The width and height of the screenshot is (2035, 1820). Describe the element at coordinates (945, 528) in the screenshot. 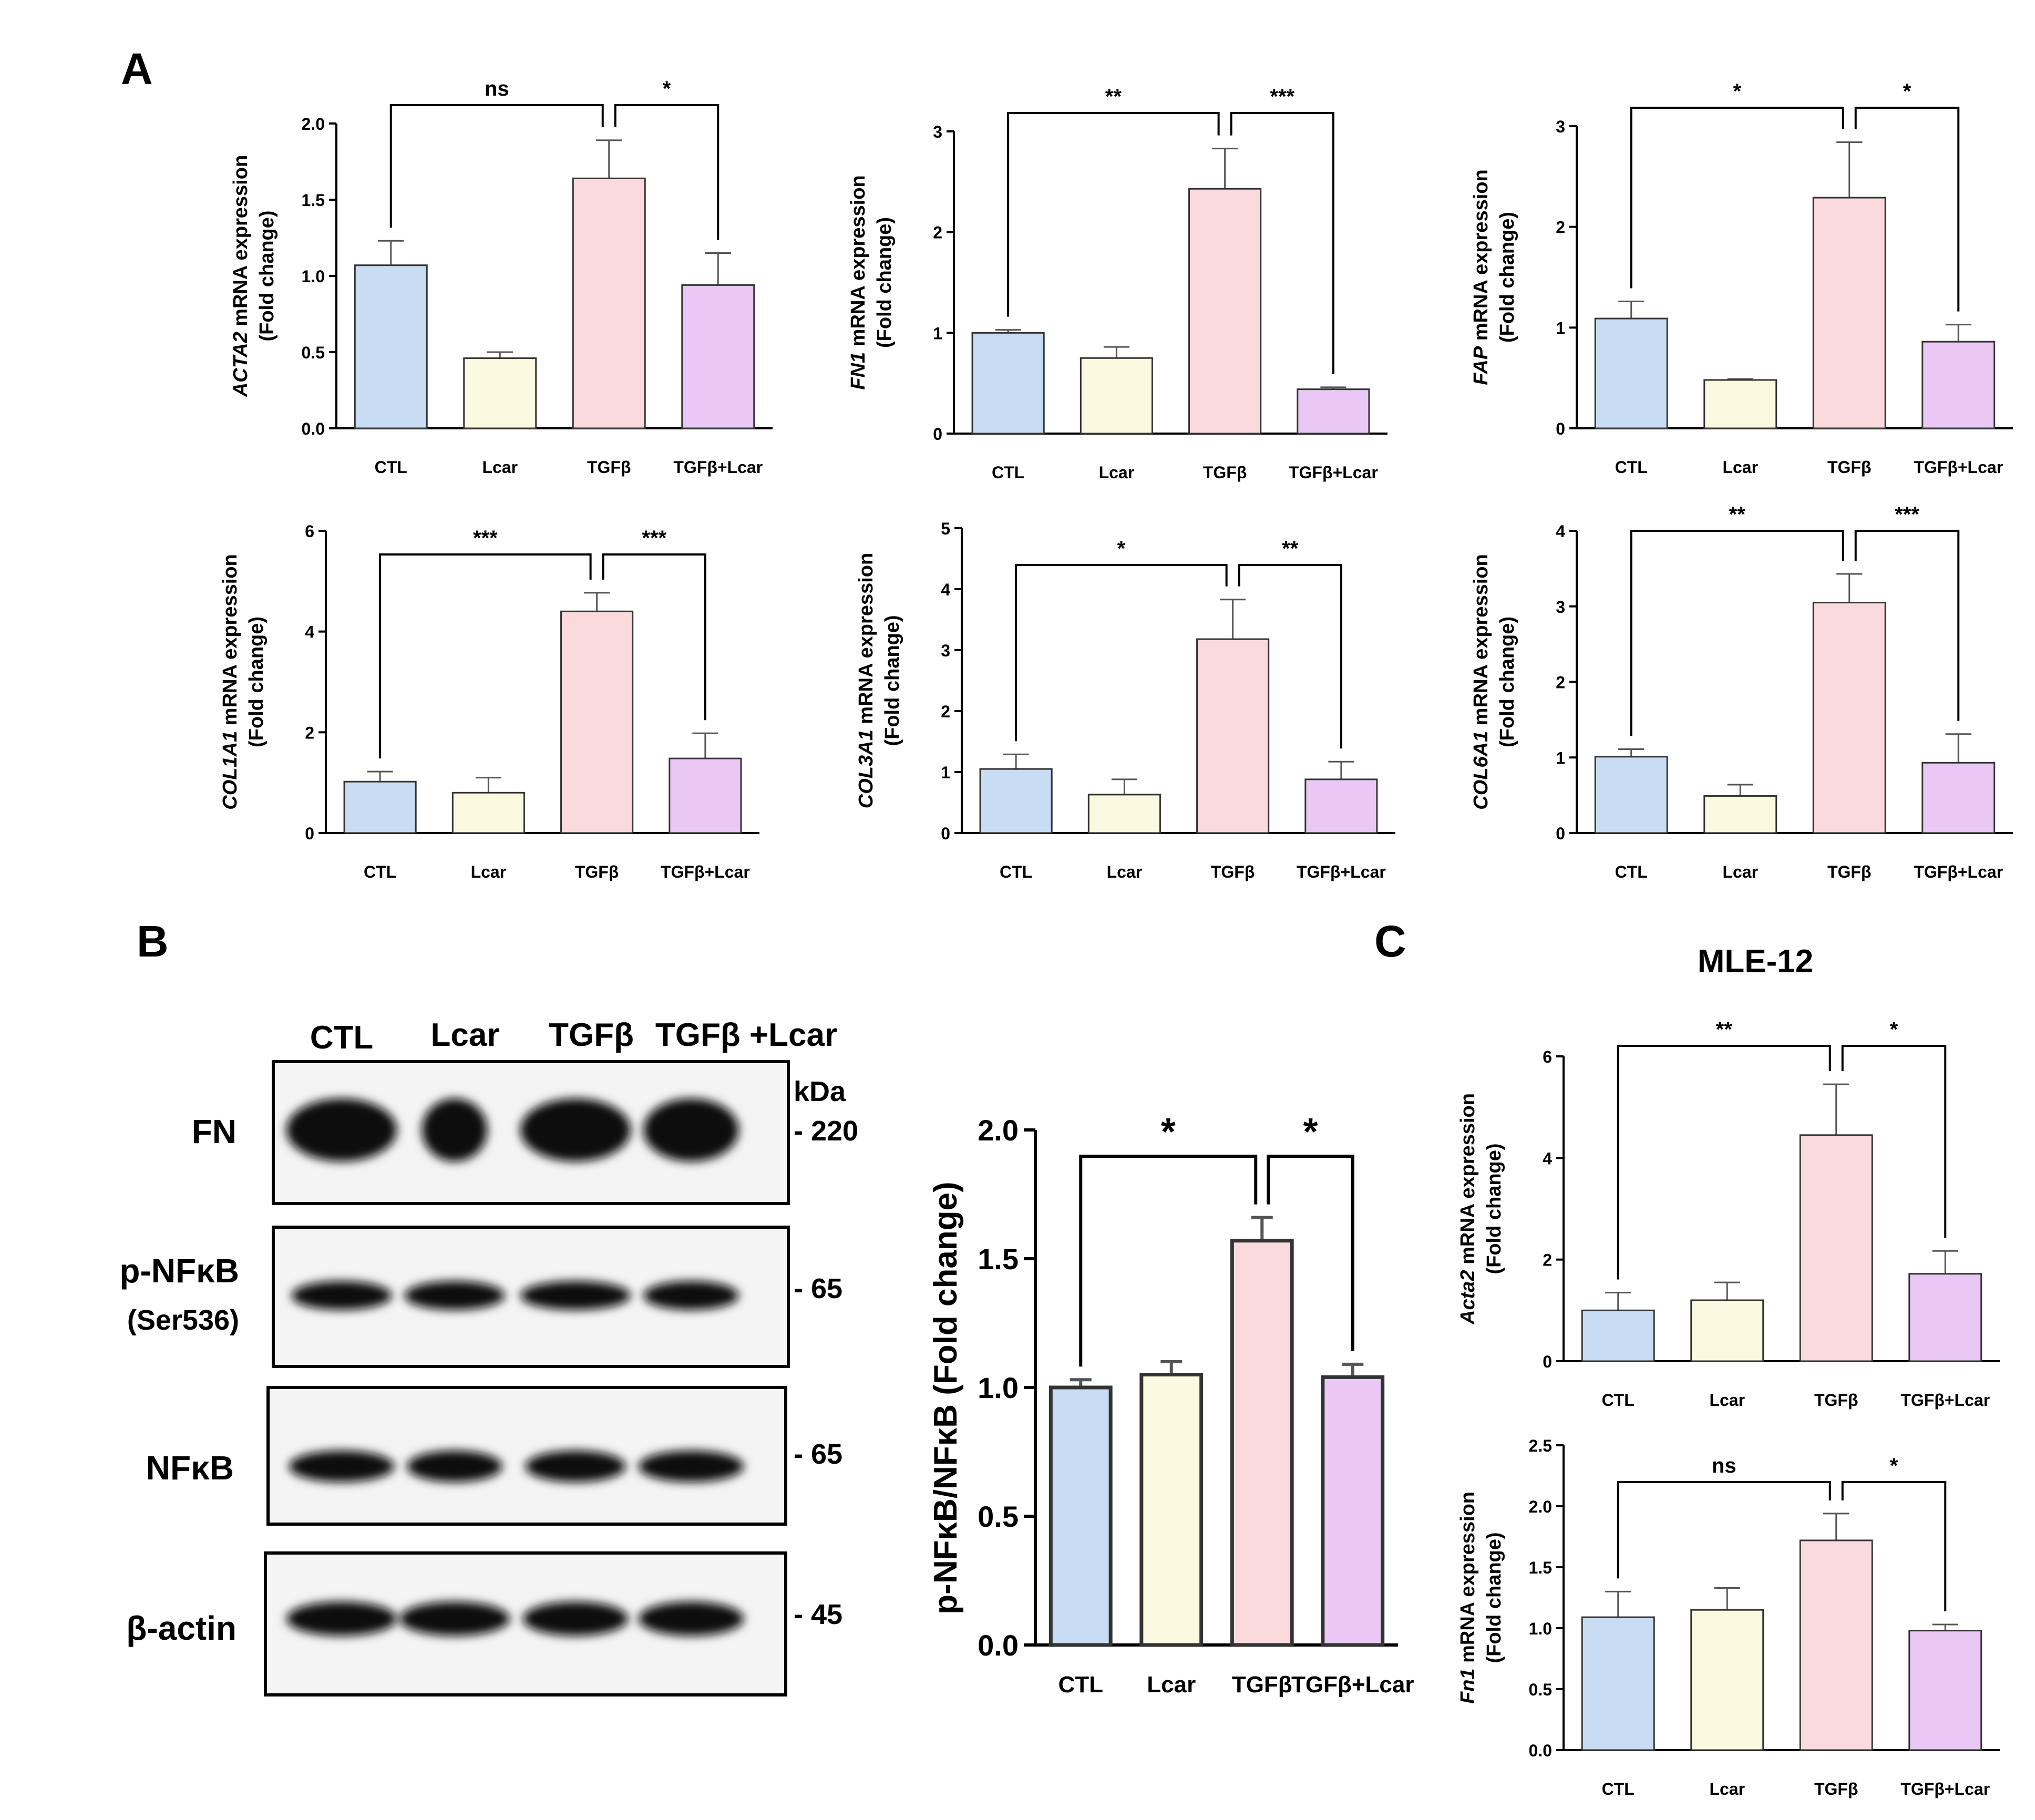

I see `y-tick-label: 5` at that location.